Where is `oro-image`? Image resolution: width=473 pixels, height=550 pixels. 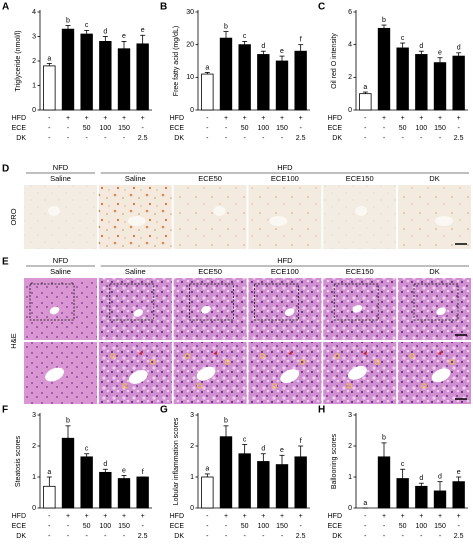 oro-image is located at coordinates (360, 217).